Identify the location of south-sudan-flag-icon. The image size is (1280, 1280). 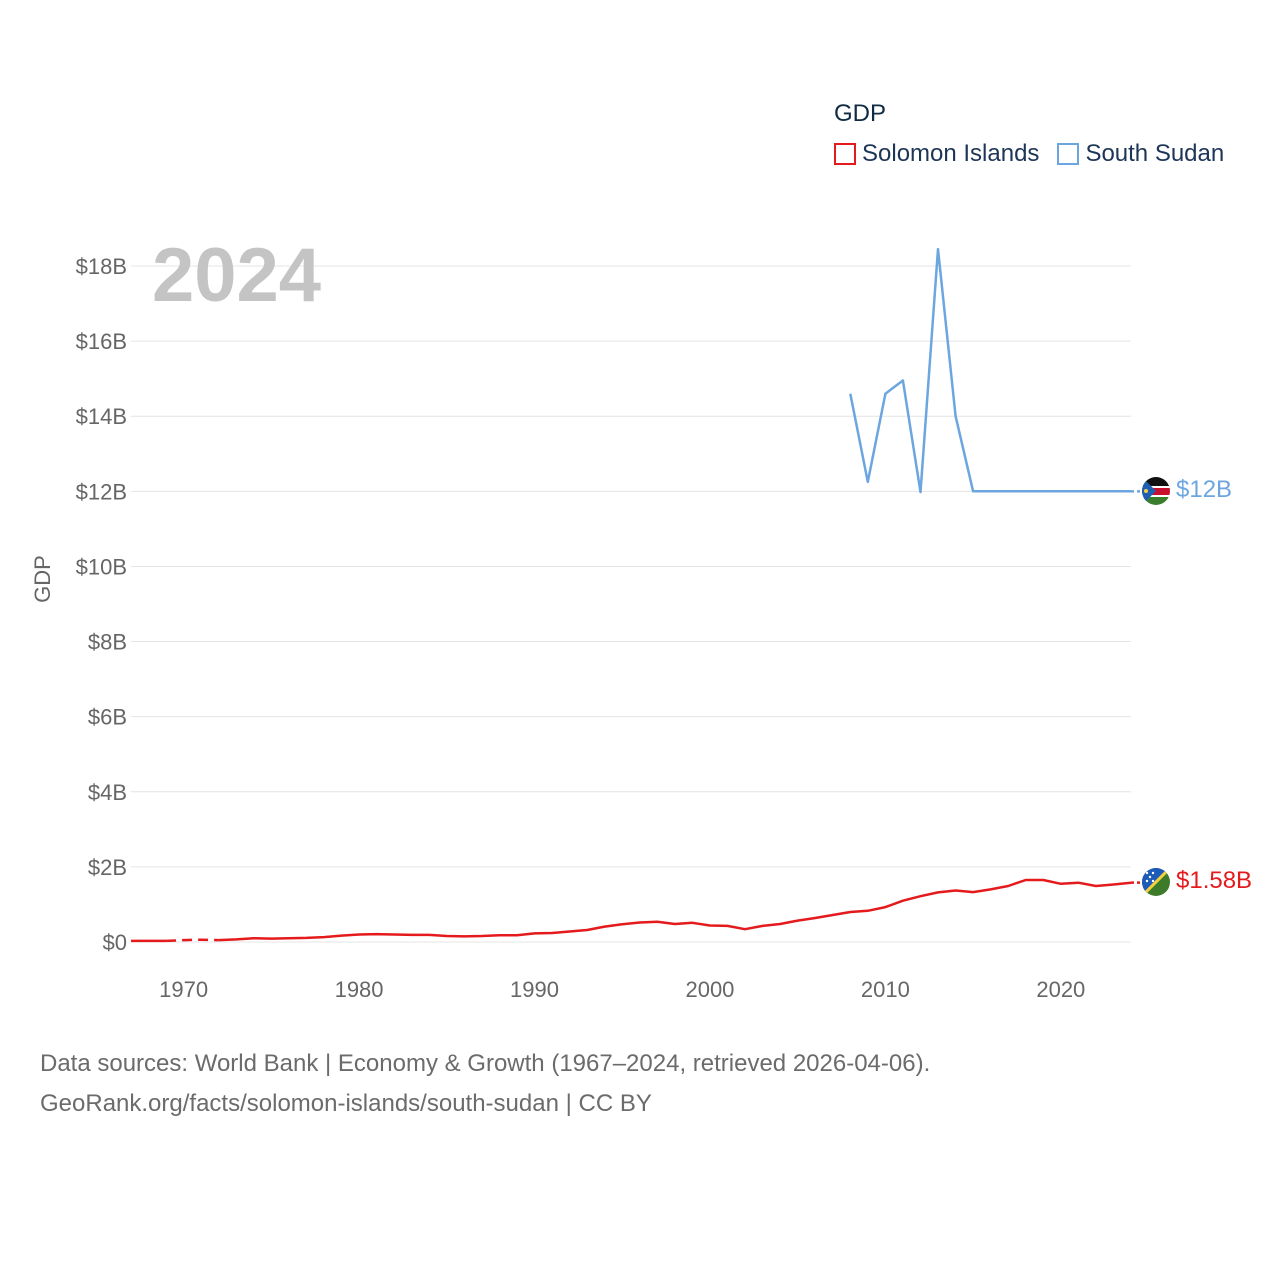
(1156, 491).